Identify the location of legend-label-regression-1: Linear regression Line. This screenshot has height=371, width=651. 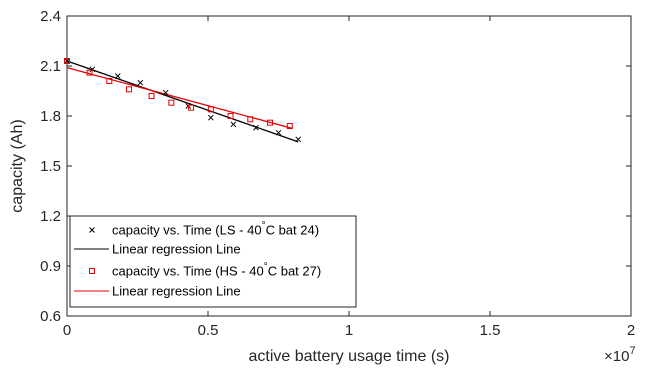
(176, 249).